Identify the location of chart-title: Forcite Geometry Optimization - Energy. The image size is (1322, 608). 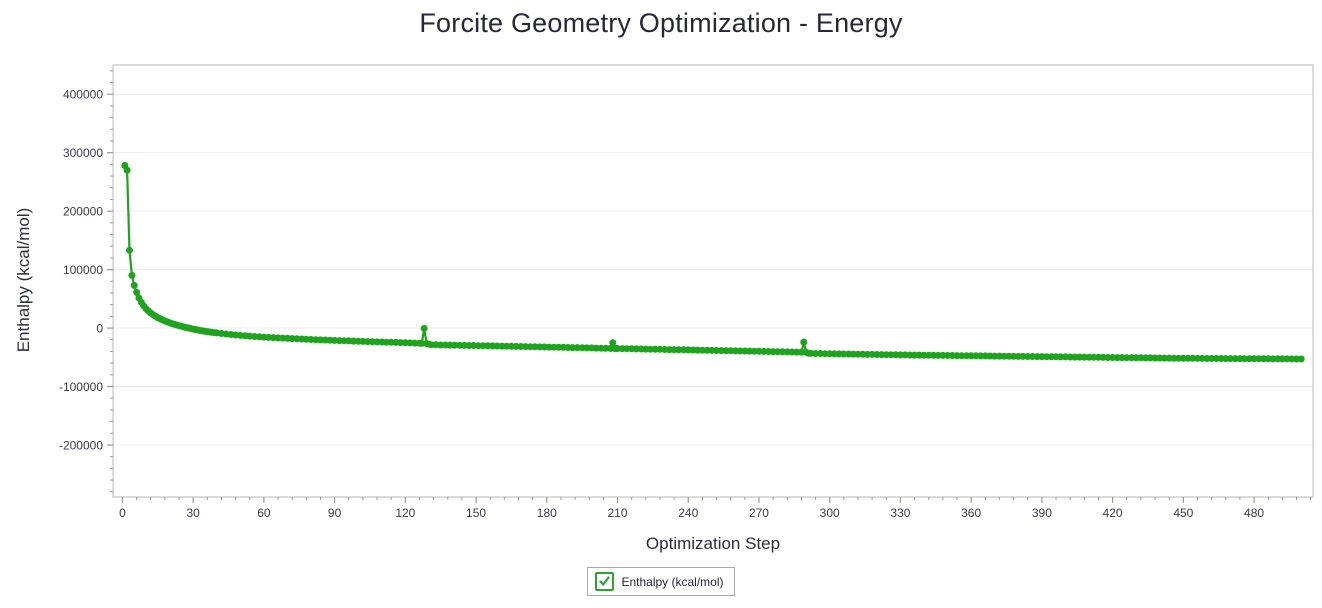
(661, 23).